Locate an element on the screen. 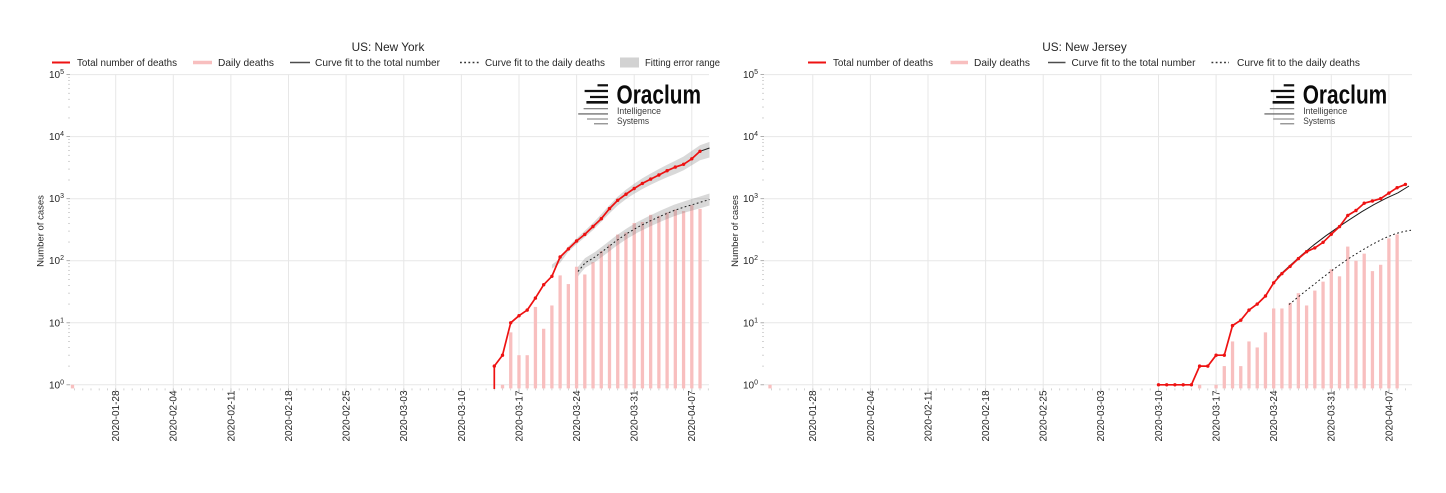  svg-text: US: New Jersey is located at coordinates (1084, 47).